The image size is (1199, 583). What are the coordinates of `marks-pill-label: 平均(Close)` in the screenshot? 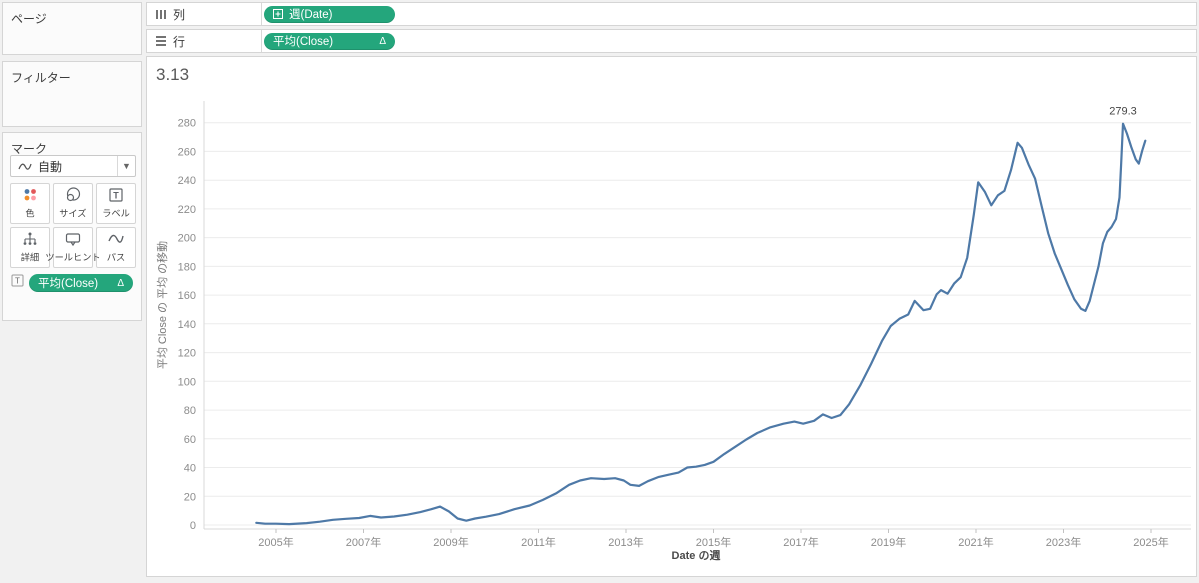 It's located at (68, 284).